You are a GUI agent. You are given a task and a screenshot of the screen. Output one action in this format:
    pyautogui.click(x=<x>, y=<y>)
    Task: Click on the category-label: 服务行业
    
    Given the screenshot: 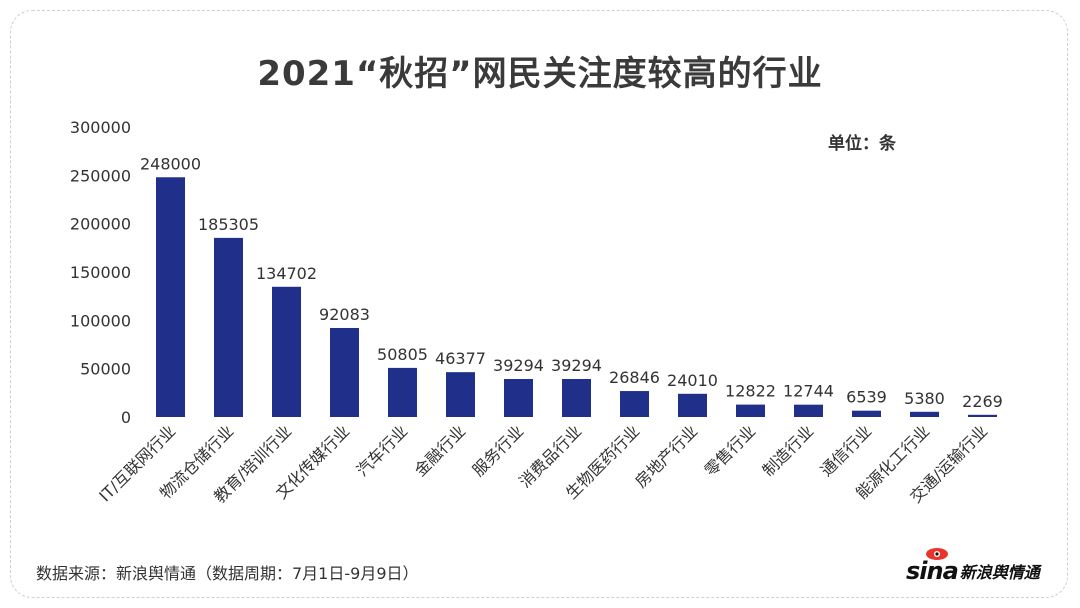 What is the action you would take?
    pyautogui.click(x=498, y=450)
    